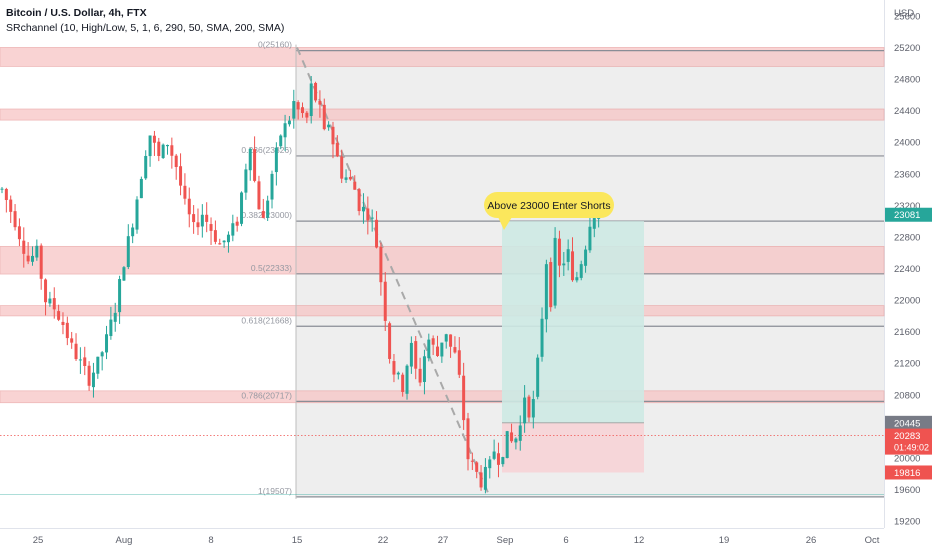  What do you see at coordinates (297, 540) in the screenshot?
I see `time-tick-label: 15` at bounding box center [297, 540].